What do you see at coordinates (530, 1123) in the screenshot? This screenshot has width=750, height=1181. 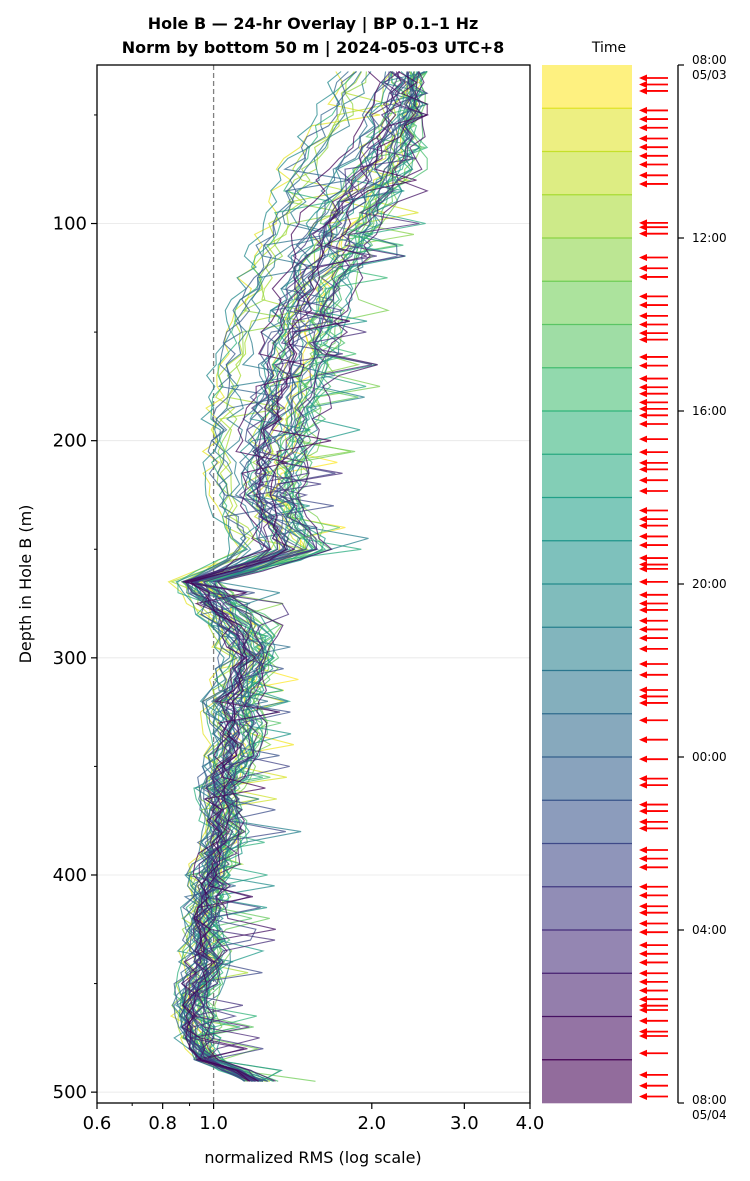 I see `x-tick-label: 4.0` at bounding box center [530, 1123].